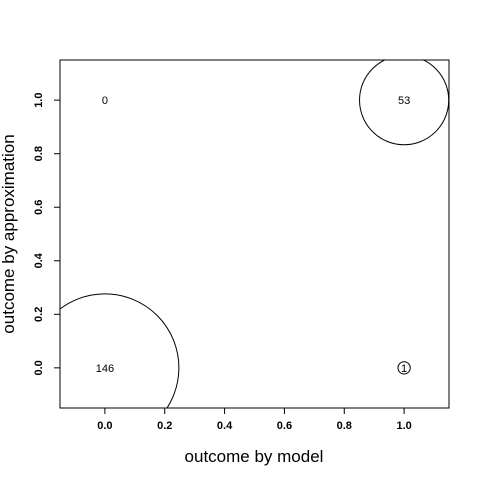 Image resolution: width=480 pixels, height=480 pixels. What do you see at coordinates (403, 426) in the screenshot?
I see `x-tick-label: 1.0` at bounding box center [403, 426].